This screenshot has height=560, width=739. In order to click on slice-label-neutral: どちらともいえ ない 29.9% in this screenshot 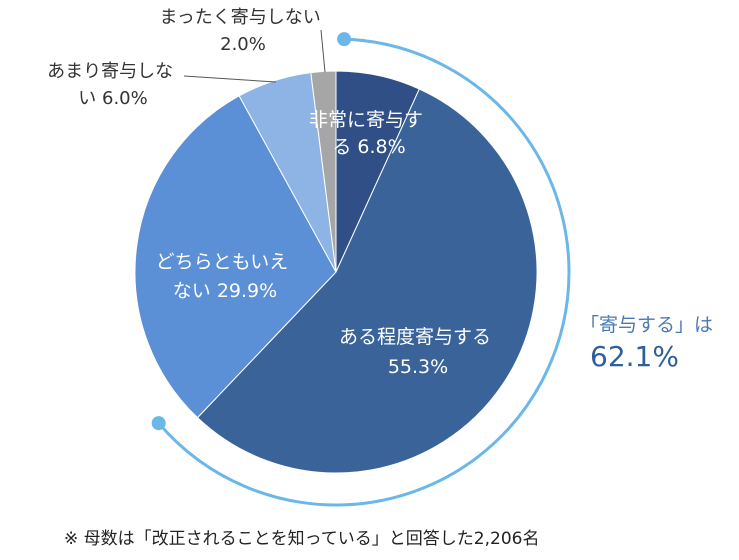, I will do `click(225, 276)`.